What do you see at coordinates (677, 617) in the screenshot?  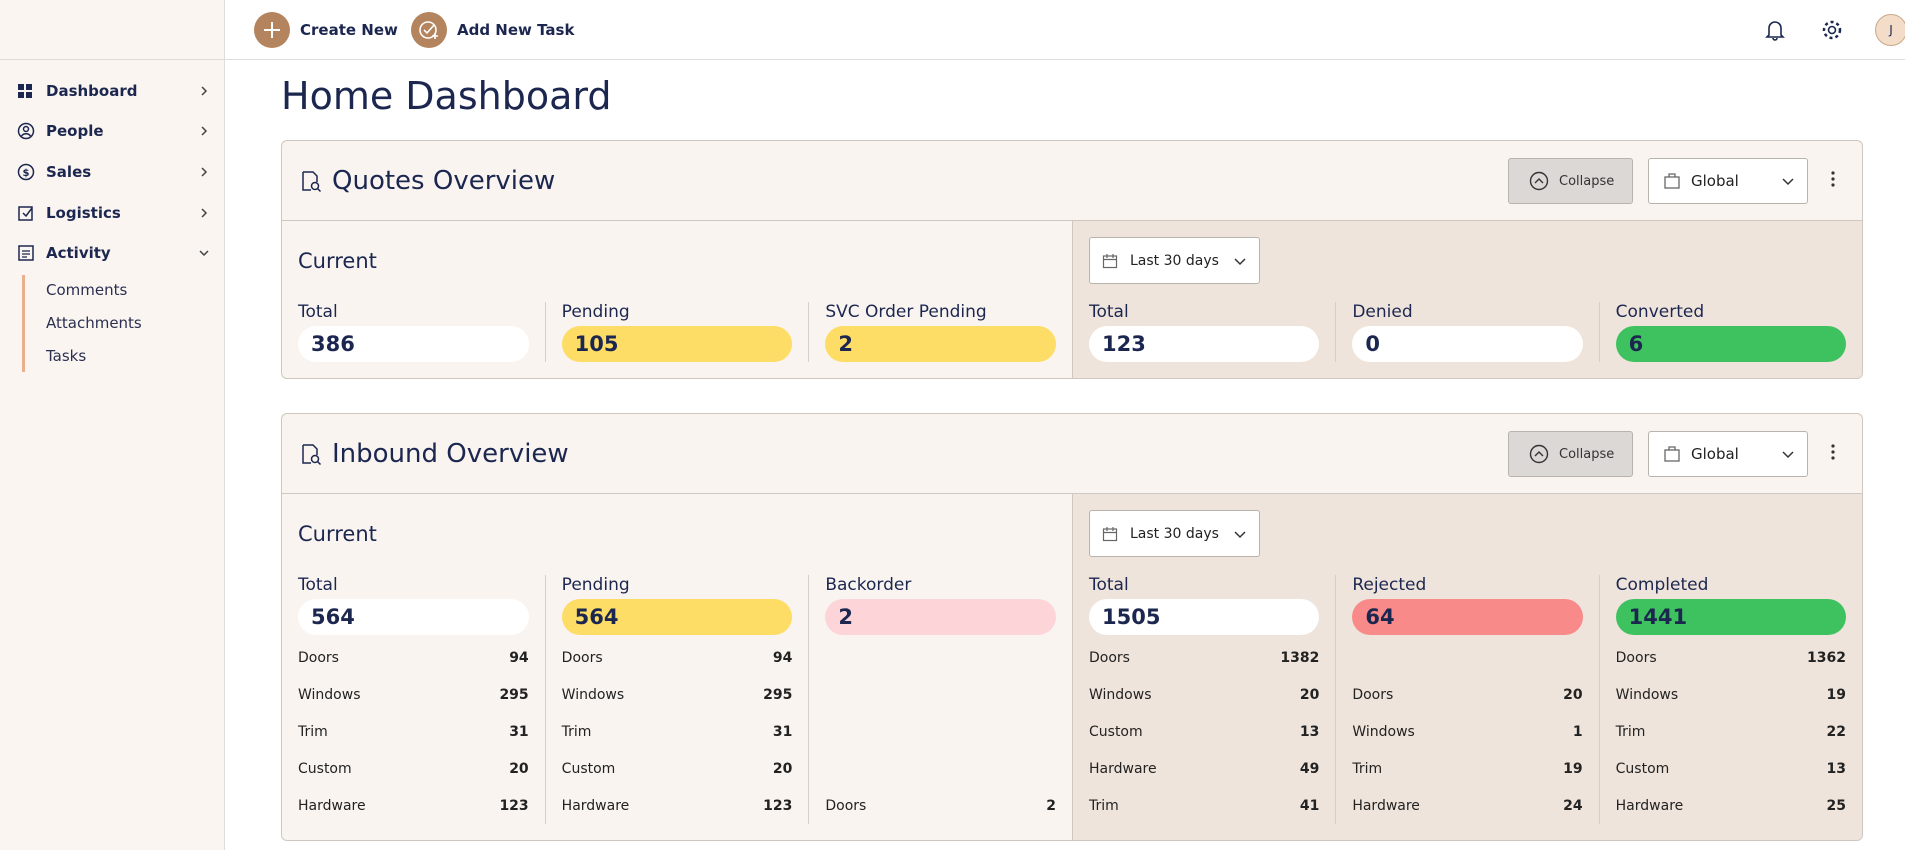 I see `stat-value: 564` at bounding box center [677, 617].